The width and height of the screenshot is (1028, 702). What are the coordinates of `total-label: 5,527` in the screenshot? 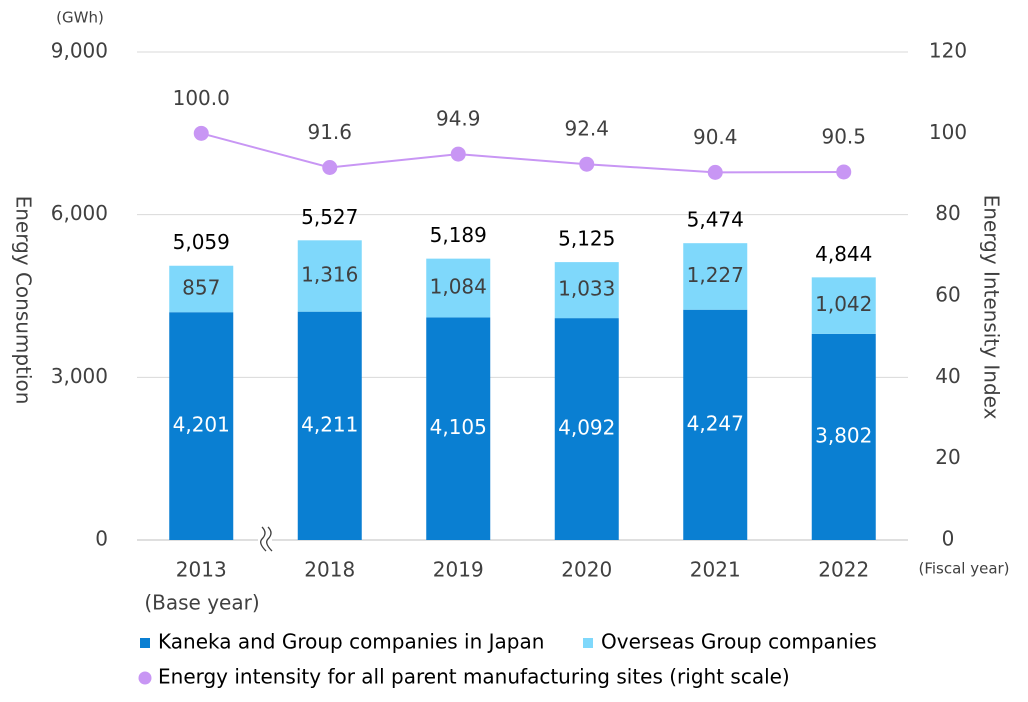 It's located at (329, 217).